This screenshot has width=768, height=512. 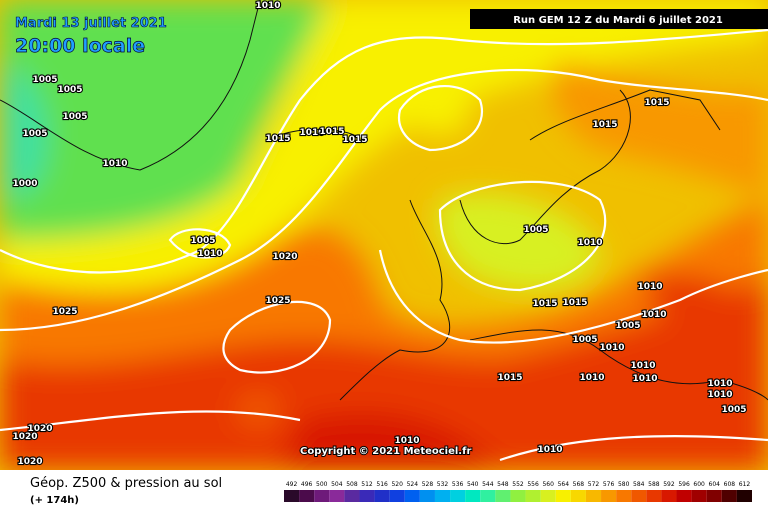 I want to click on scale-label: 584, so click(x=639, y=484).